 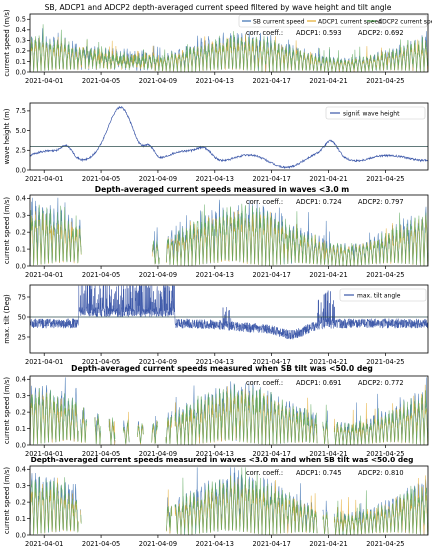 I want to click on tilt-series, so click(x=229, y=312).